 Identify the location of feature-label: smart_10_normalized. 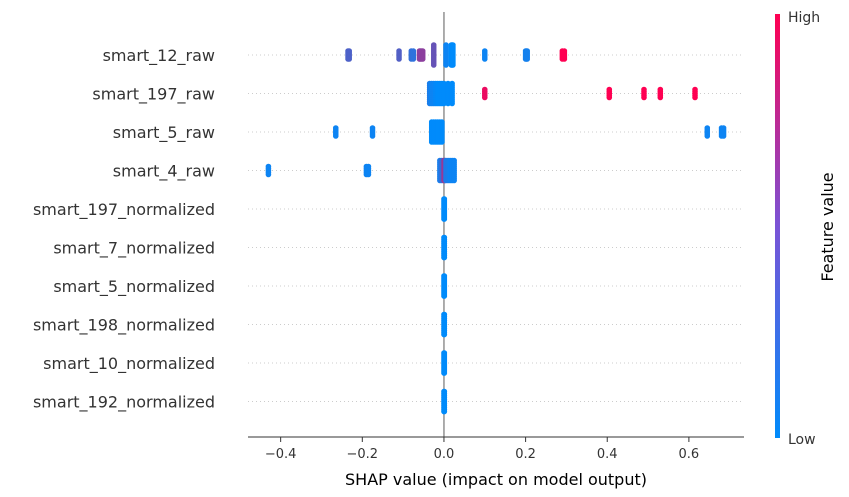
(129, 364).